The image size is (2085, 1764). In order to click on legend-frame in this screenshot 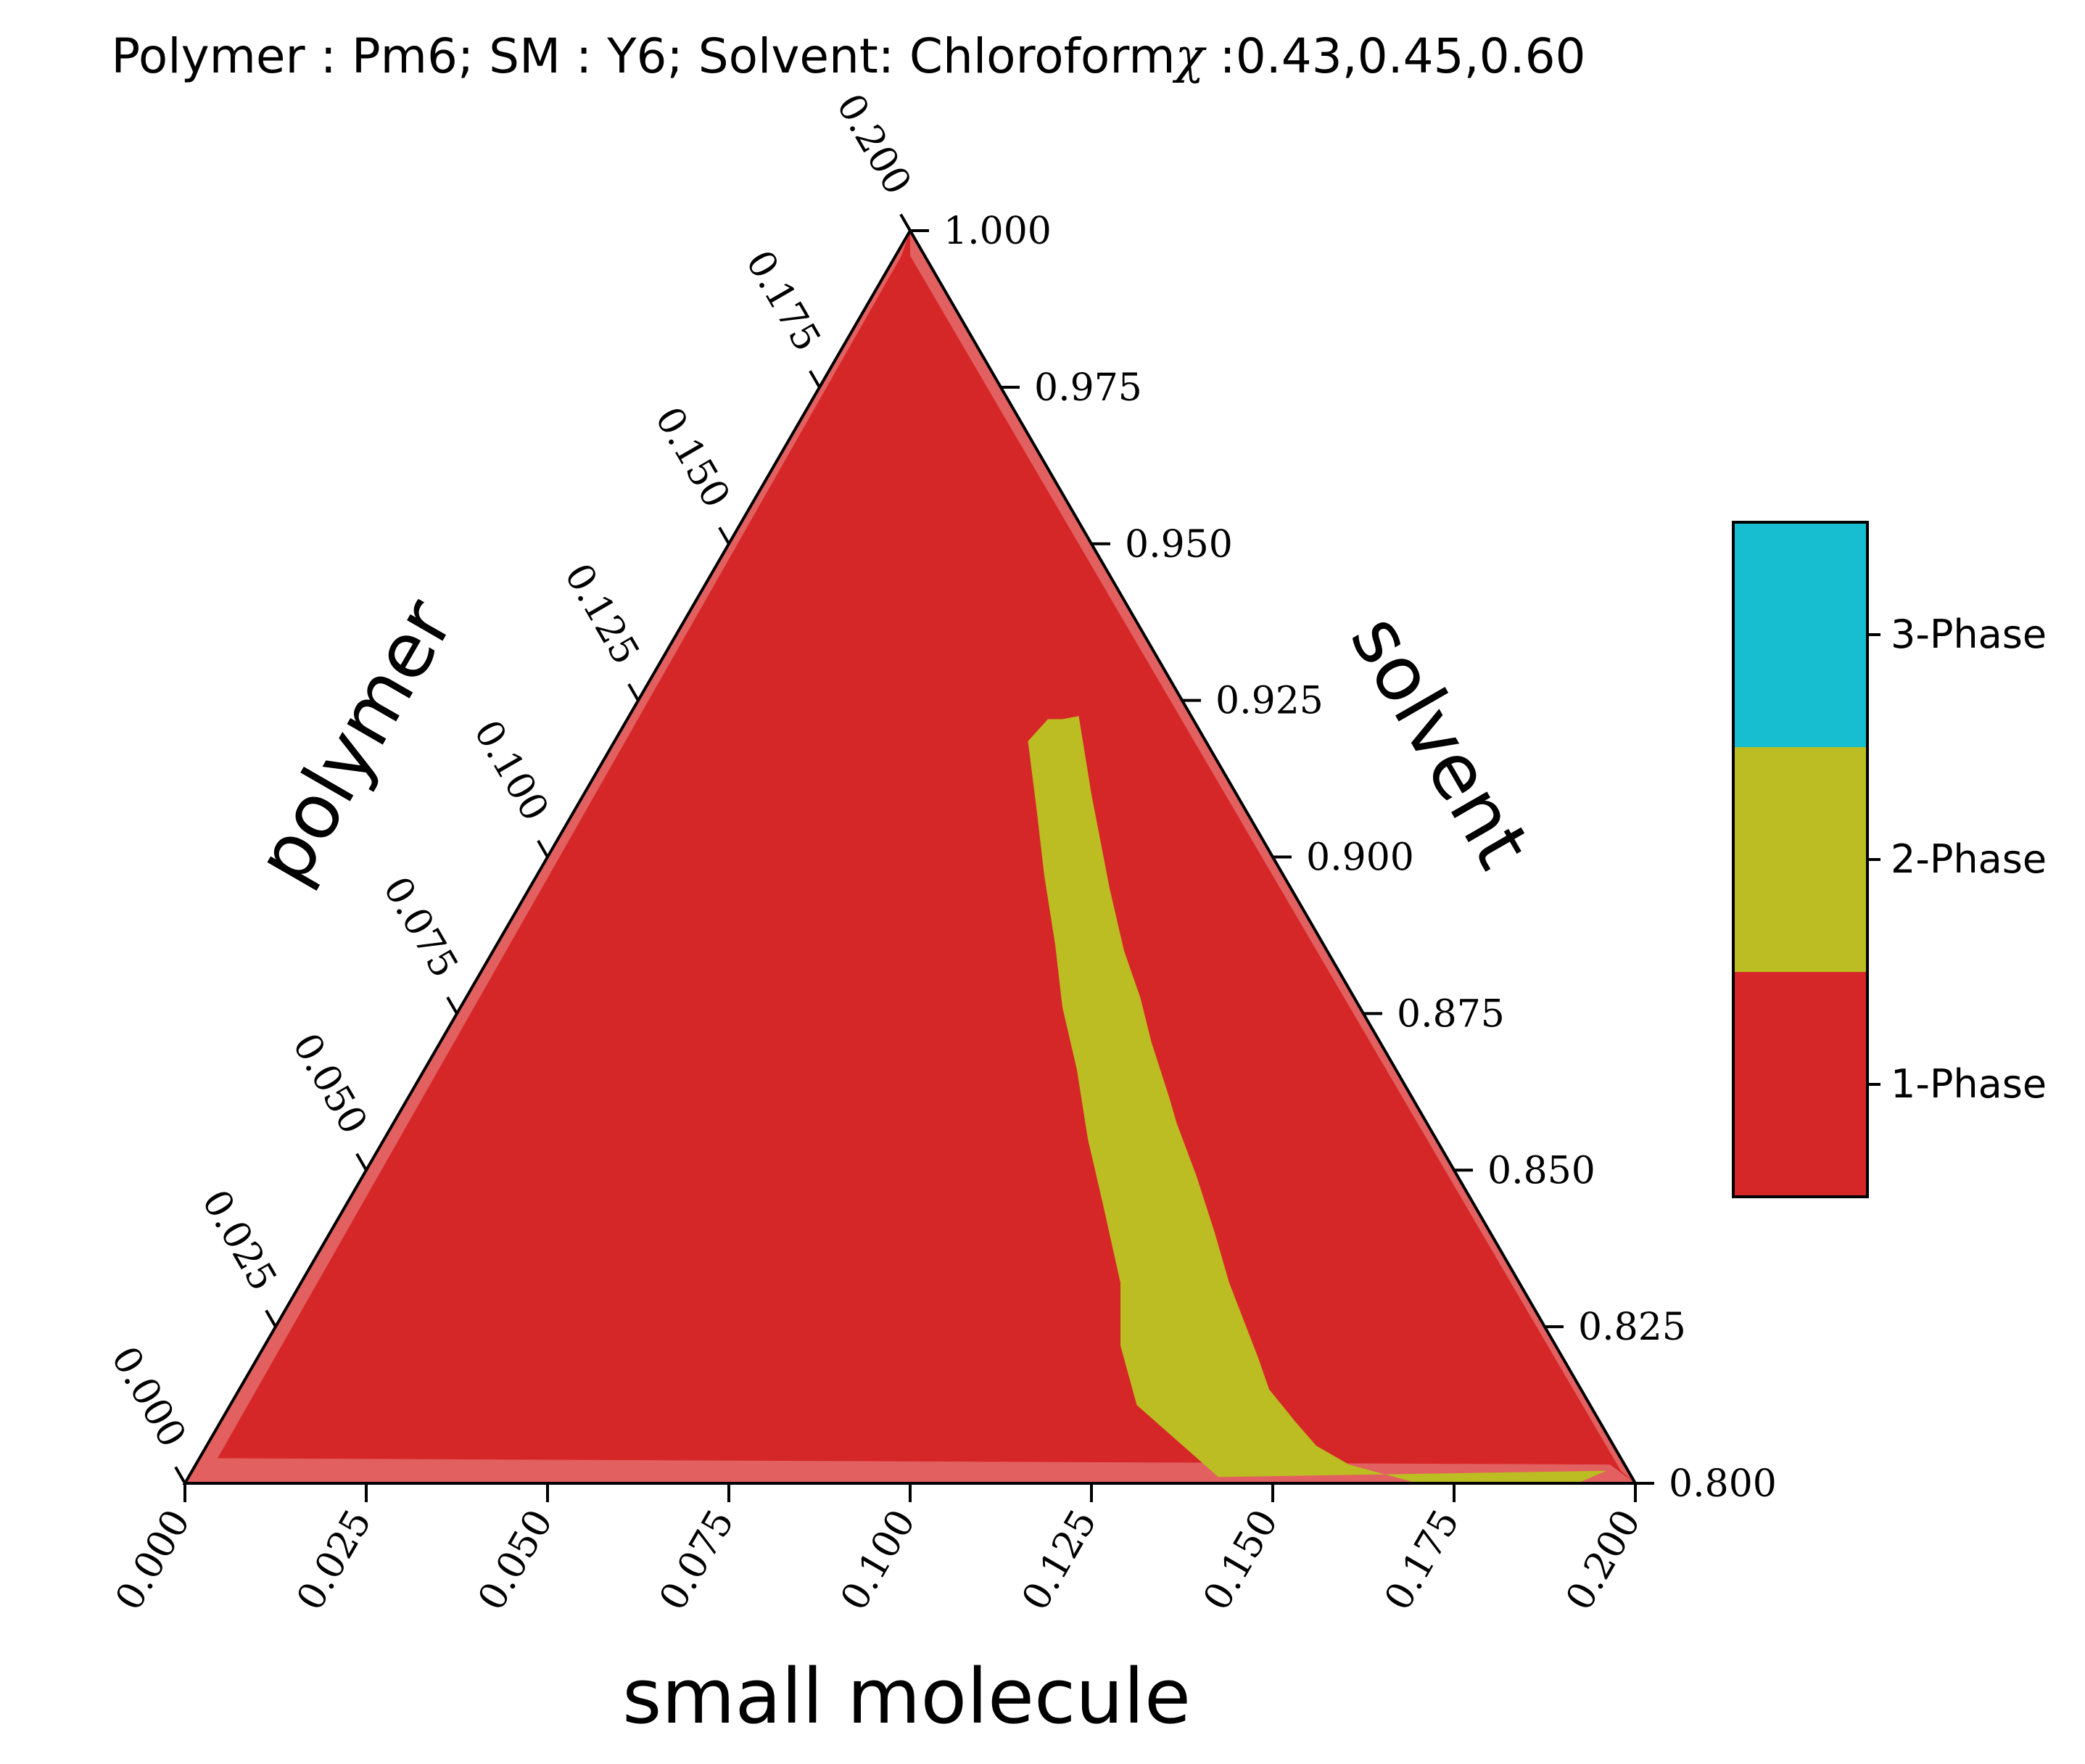, I will do `click(1801, 859)`.